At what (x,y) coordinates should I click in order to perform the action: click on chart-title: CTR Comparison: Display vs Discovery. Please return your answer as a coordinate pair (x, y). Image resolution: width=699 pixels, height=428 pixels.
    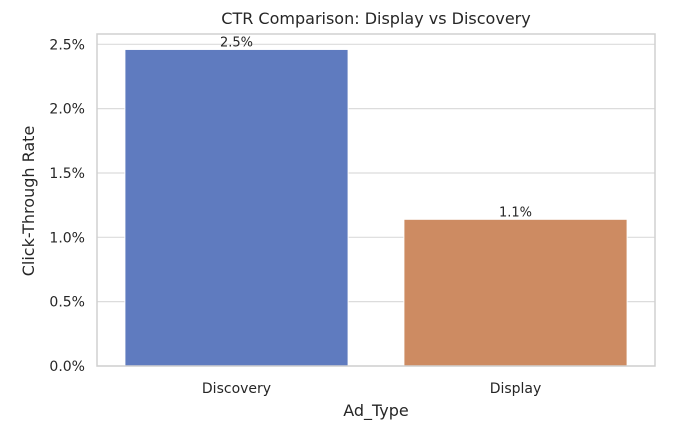
    Looking at the image, I should click on (375, 18).